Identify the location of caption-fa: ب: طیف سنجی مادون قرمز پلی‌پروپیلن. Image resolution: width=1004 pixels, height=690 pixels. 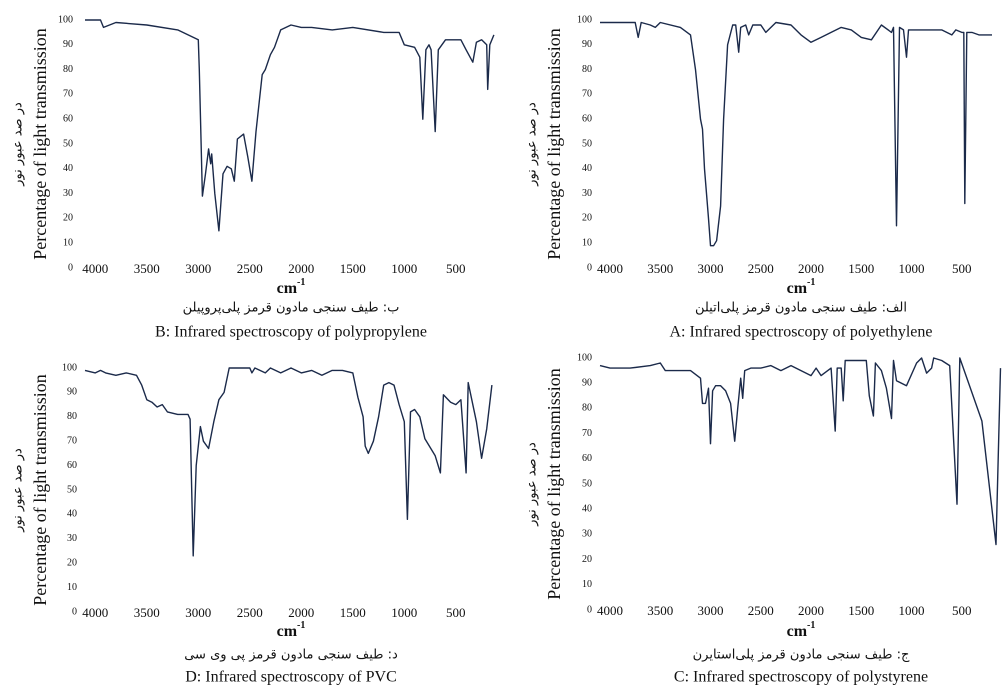
(291, 308).